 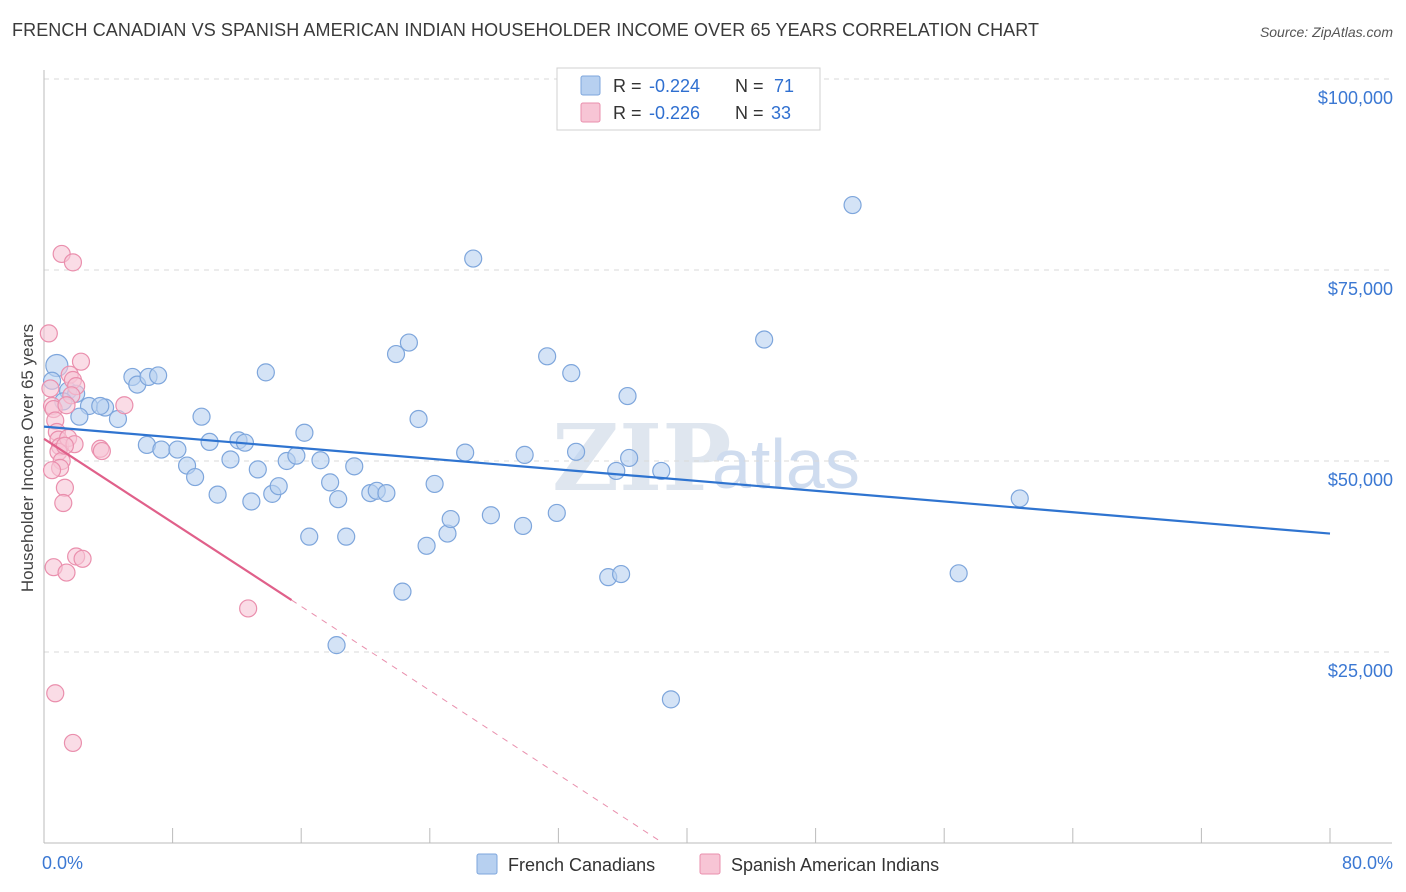 What do you see at coordinates (781, 113) in the screenshot?
I see `legend-n-value-2: 33` at bounding box center [781, 113].